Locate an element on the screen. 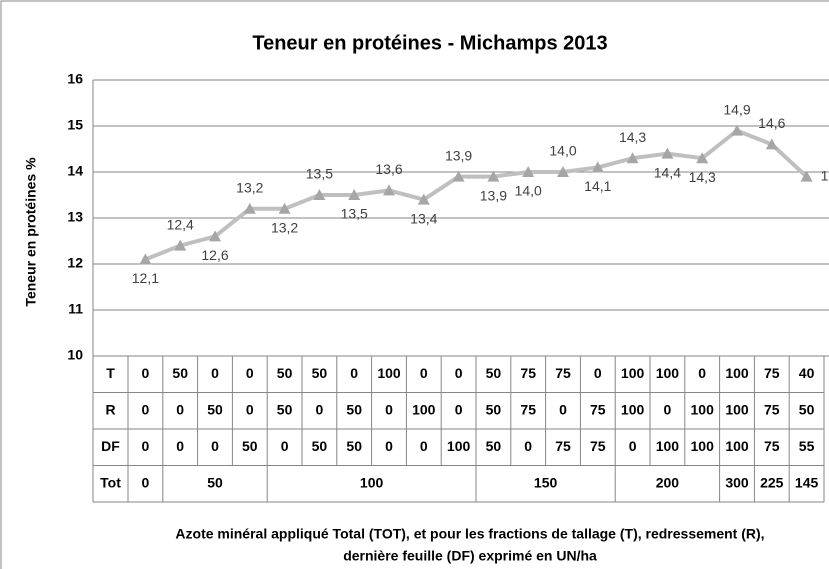  data-label: 14,1 is located at coordinates (597, 186).